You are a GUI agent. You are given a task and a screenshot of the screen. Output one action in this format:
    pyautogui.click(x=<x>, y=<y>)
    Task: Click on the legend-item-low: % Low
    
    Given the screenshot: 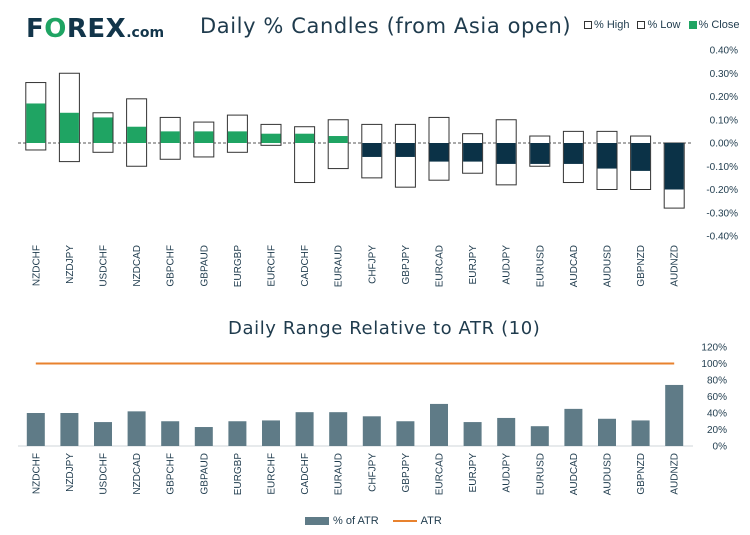 What is the action you would take?
    pyautogui.click(x=659, y=25)
    